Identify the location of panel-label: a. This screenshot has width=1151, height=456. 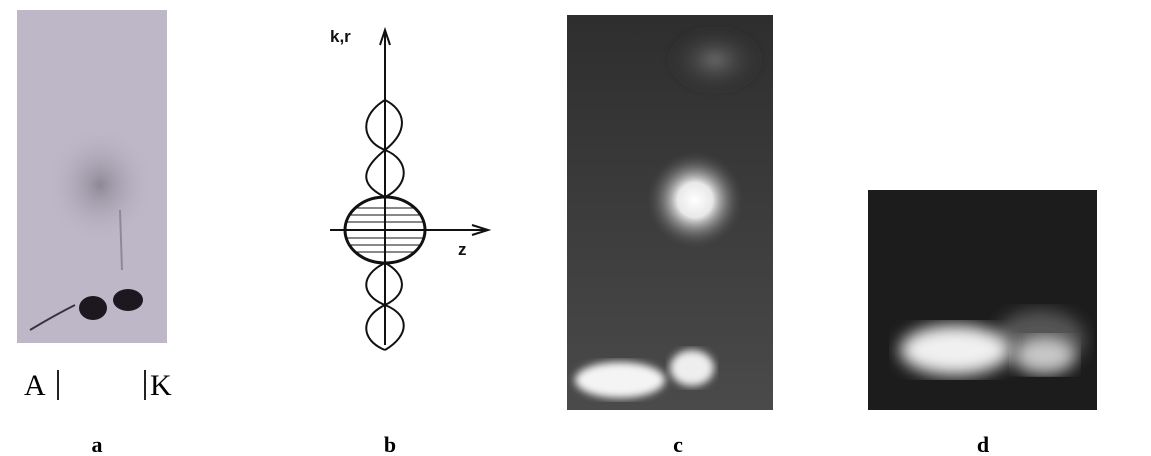
(97, 444).